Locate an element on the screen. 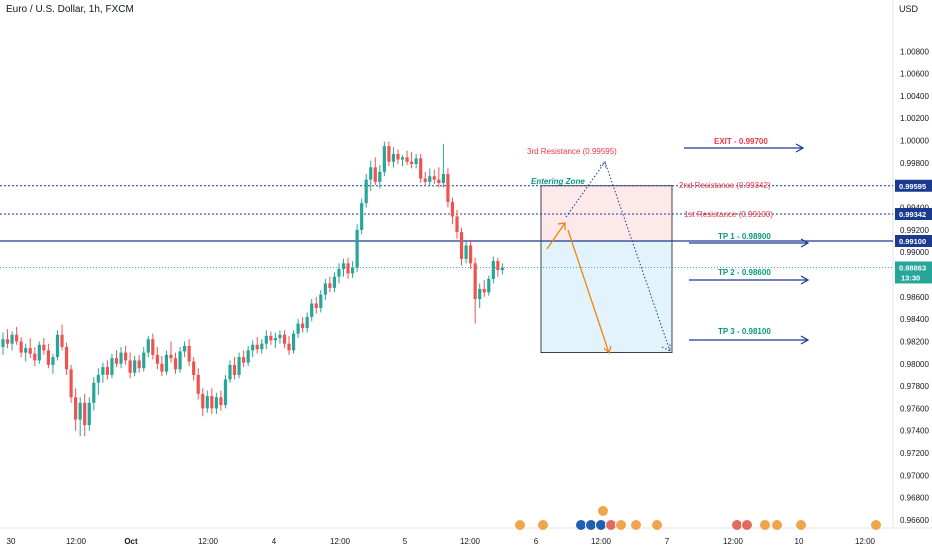  currency-label: USD is located at coordinates (909, 9).